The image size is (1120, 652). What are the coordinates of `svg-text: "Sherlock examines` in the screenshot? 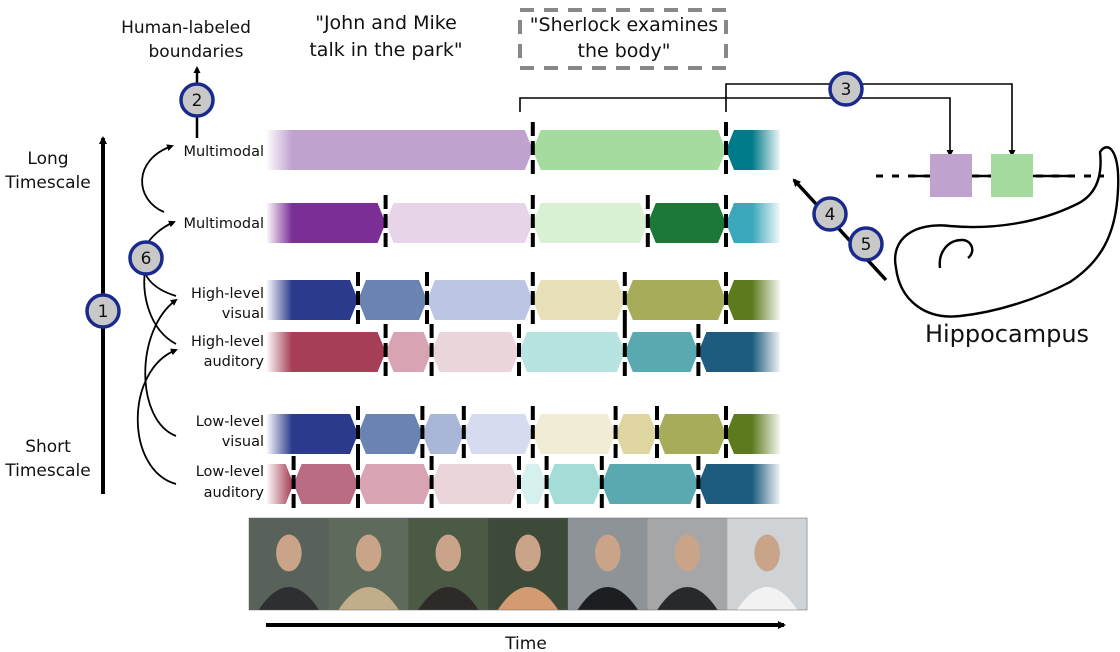 It's located at (624, 25).